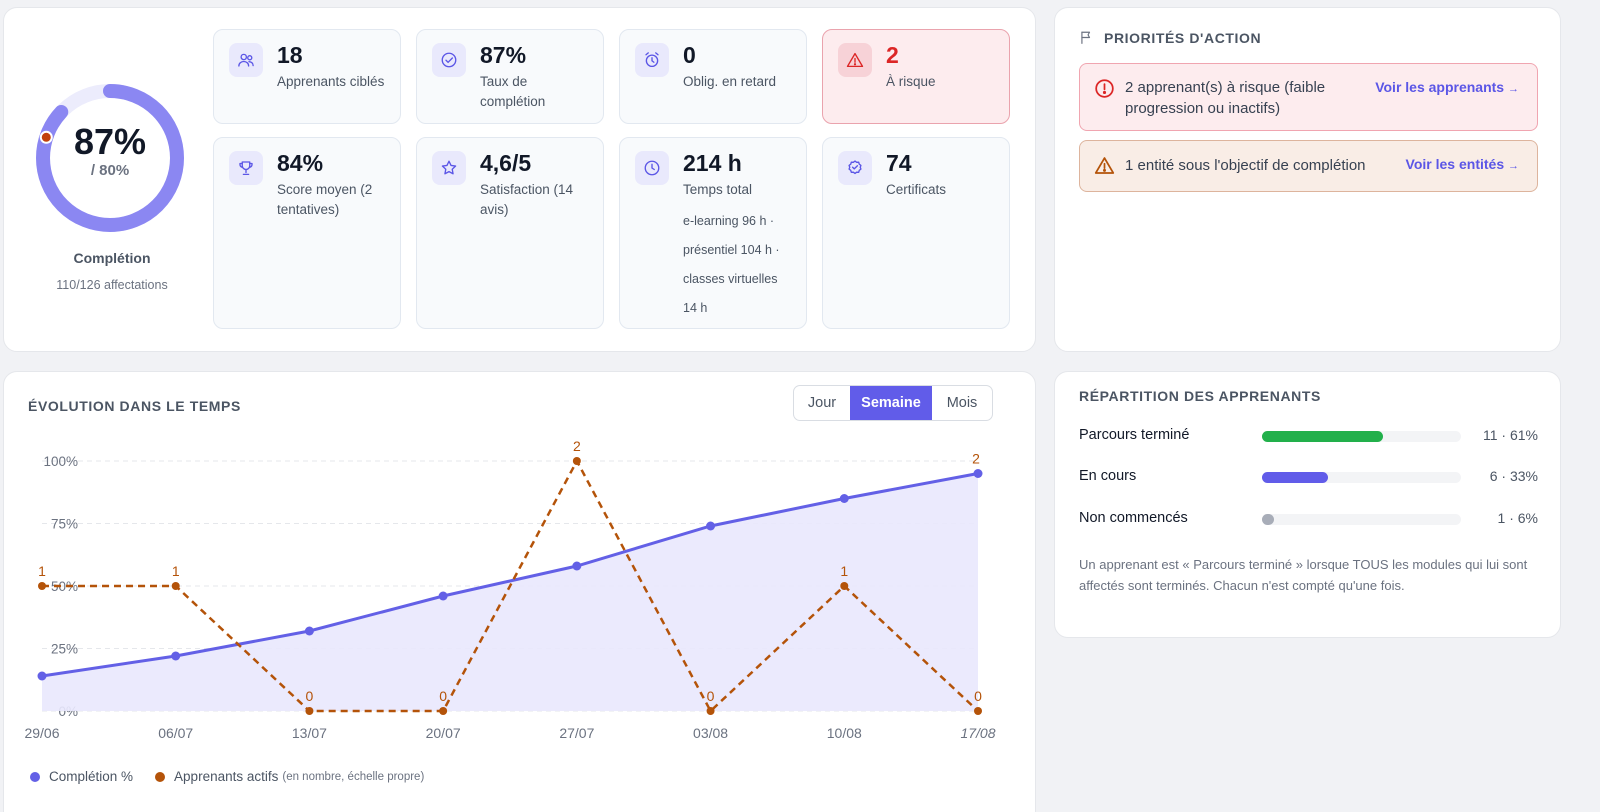  I want to click on y-tick-label: 50%, so click(64, 586).